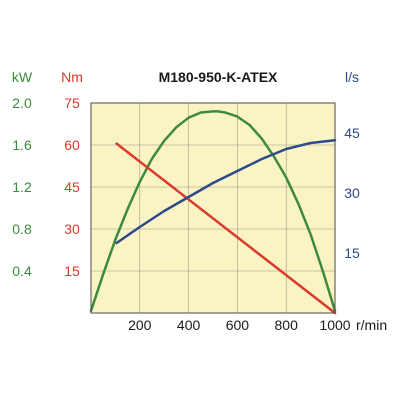 Image resolution: width=400 pixels, height=400 pixels. I want to click on nm-tick-label: 30, so click(72, 229).